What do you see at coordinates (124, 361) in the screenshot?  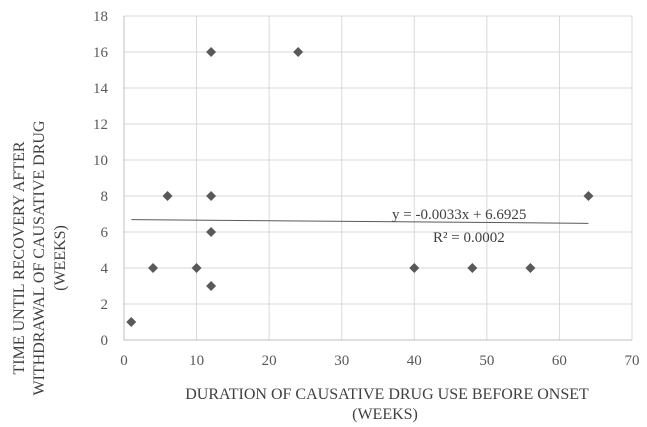 I see `x-tick-label: 0` at bounding box center [124, 361].